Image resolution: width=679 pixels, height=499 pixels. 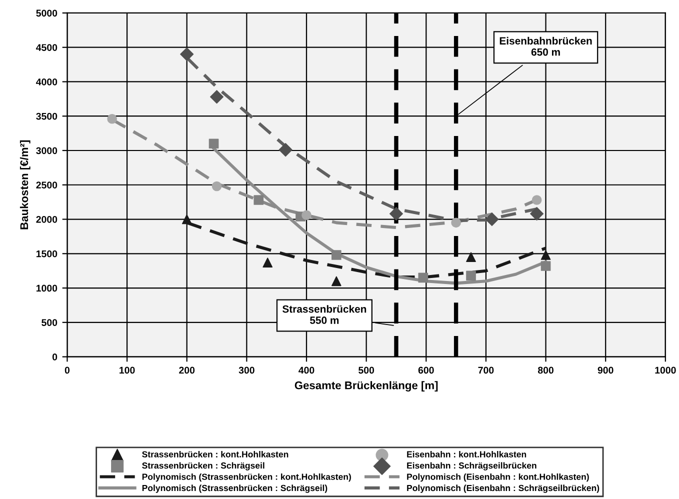 I want to click on x-tick-label: 300, so click(x=246, y=370).